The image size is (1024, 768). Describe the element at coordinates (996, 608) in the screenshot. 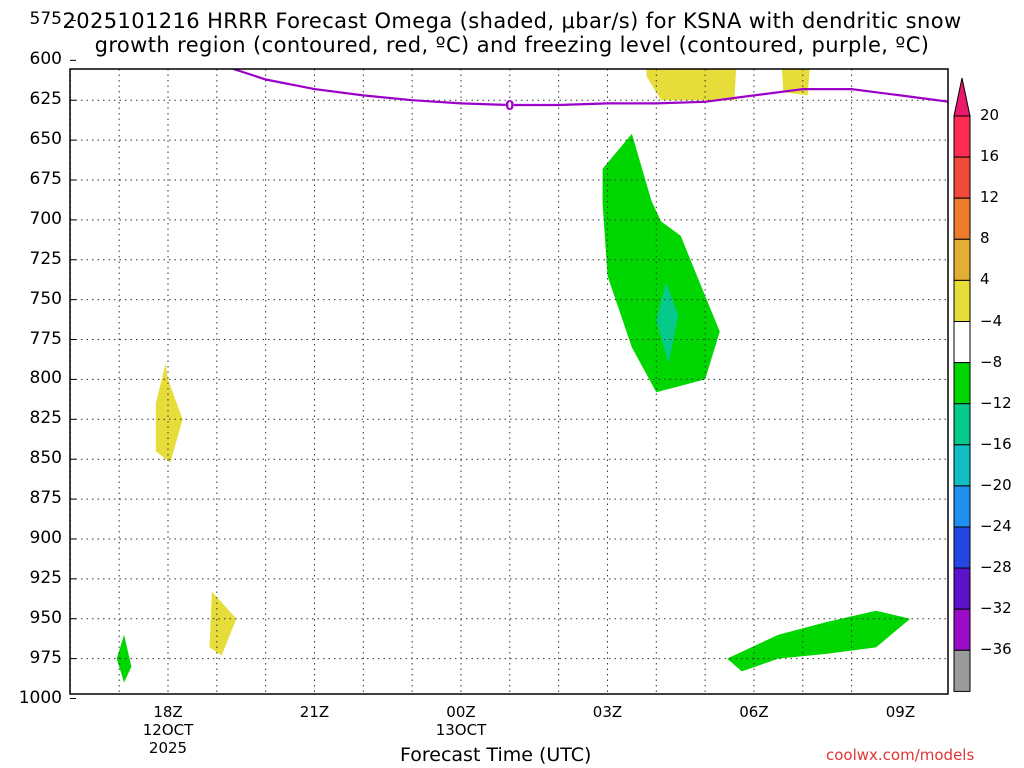

I see `colorbar-level-label: −32` at that location.